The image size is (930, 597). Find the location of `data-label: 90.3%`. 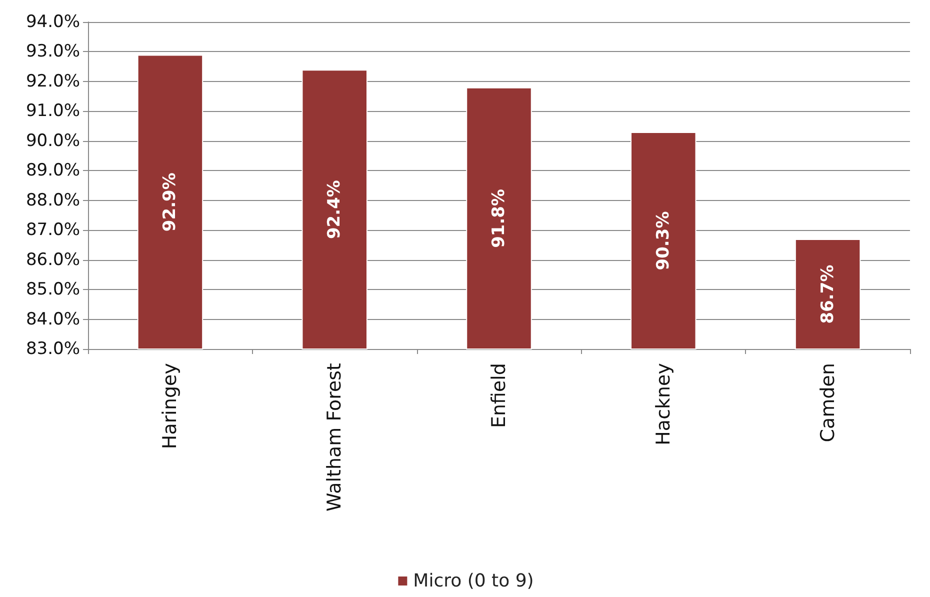

data-label: 90.3% is located at coordinates (663, 240).